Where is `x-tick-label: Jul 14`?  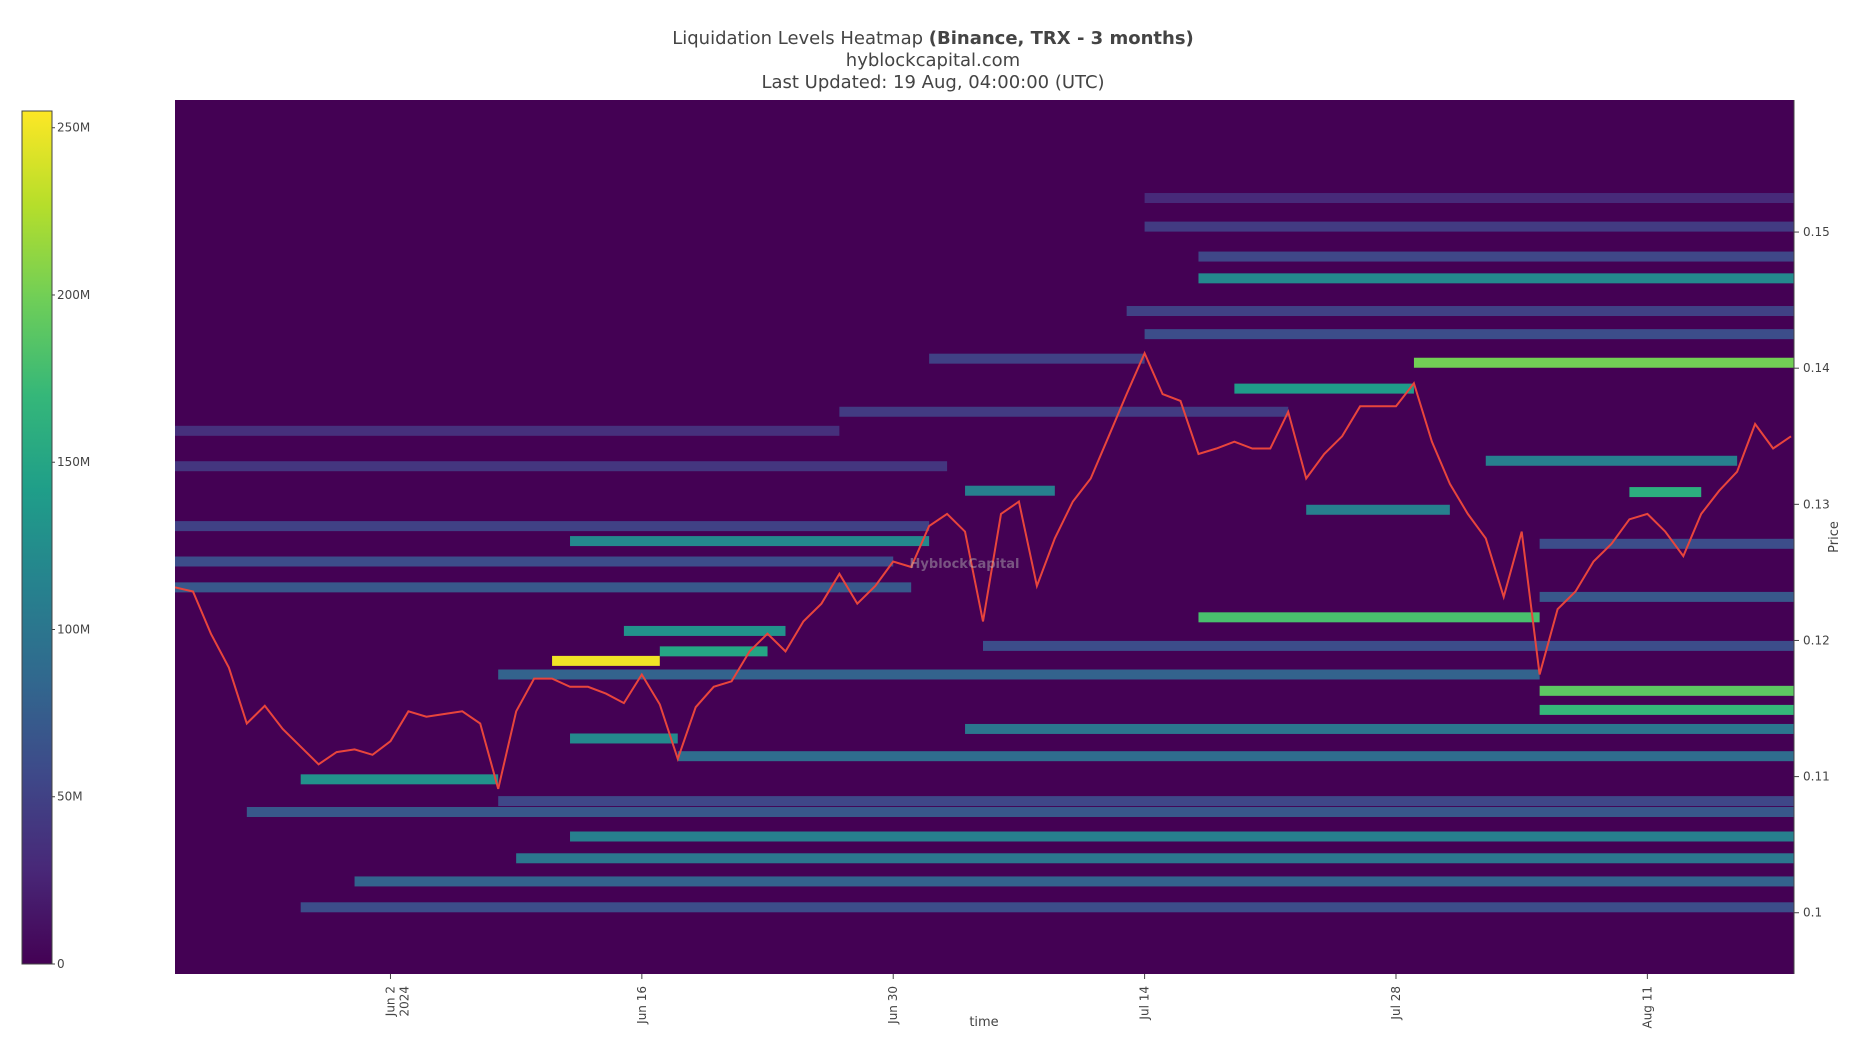
x-tick-label: Jul 14 is located at coordinates (1145, 1003).